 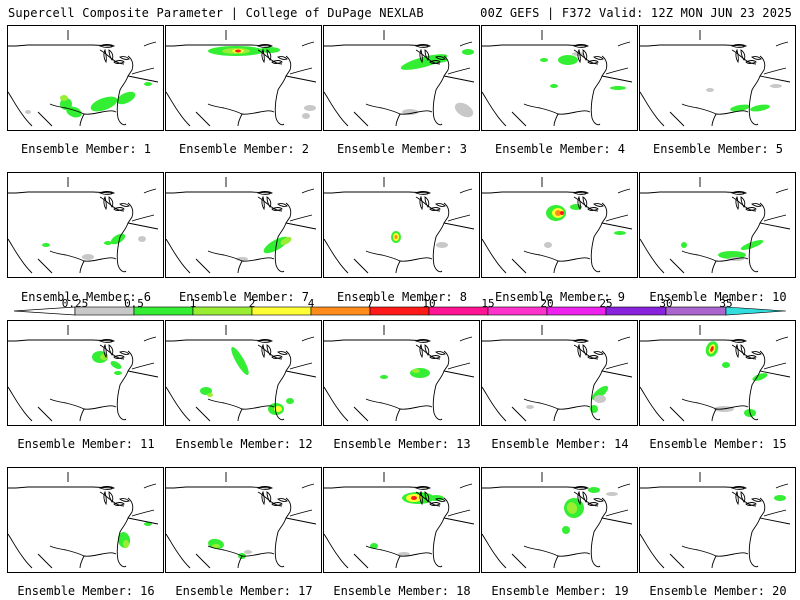 I want to click on member-label: Ensemble Member: 10, so click(x=718, y=297).